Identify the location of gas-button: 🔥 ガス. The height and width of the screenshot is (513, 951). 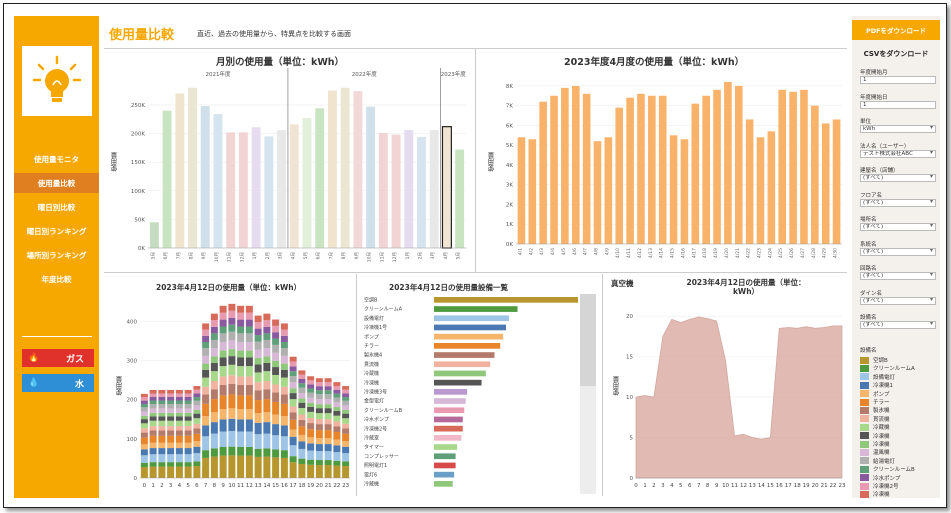
(58, 358).